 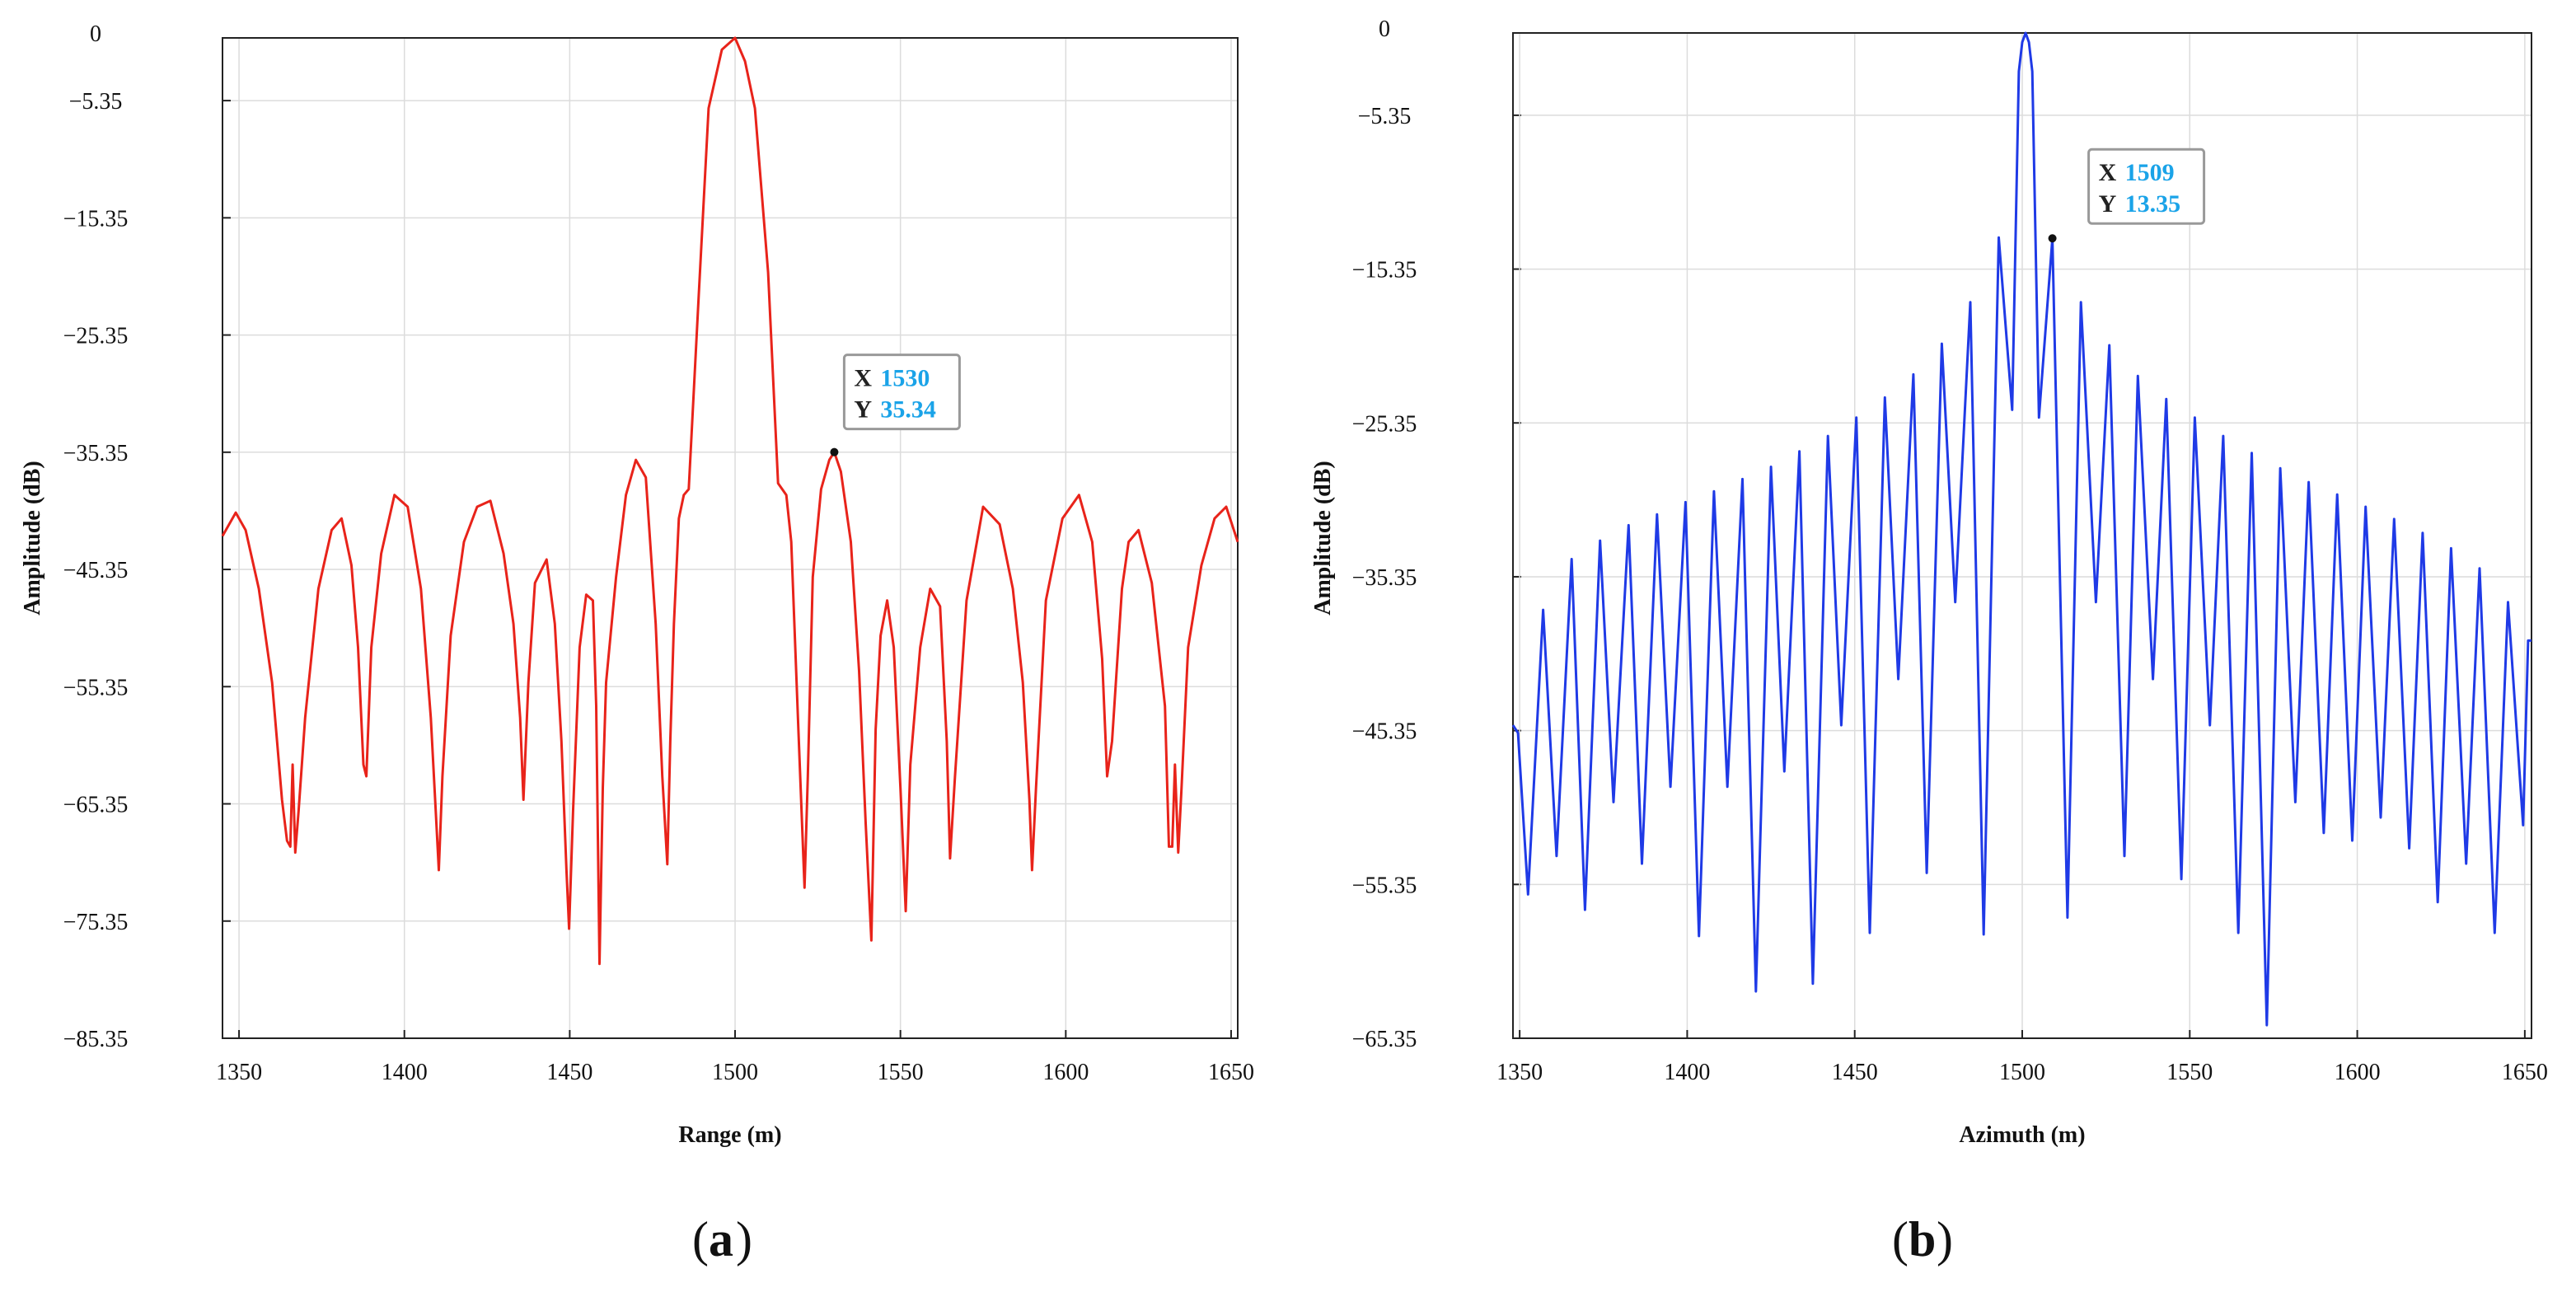 What do you see at coordinates (729, 1135) in the screenshot?
I see `x-axis-label-a: Range (m)` at bounding box center [729, 1135].